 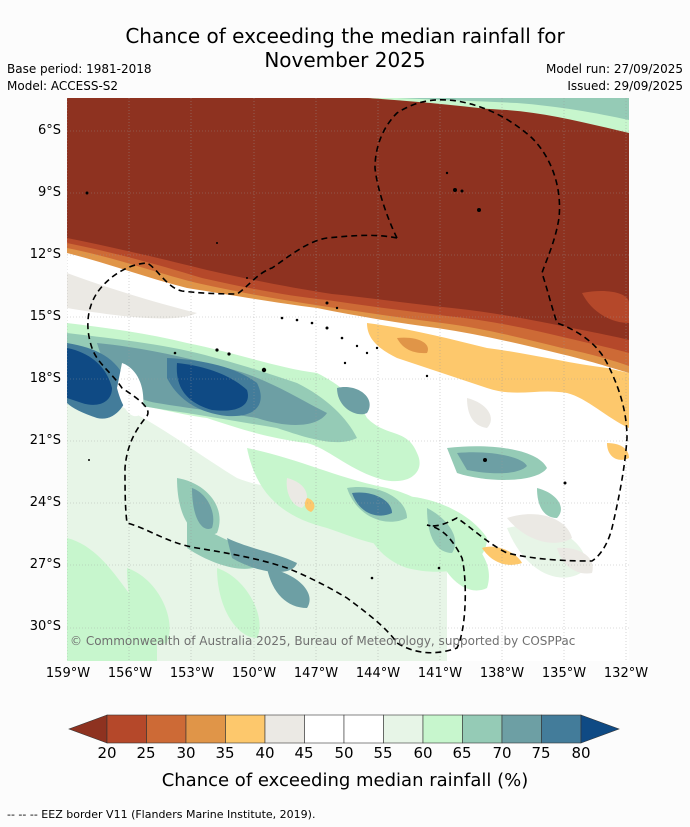 I want to click on lon-label: 156°W, so click(x=130, y=673).